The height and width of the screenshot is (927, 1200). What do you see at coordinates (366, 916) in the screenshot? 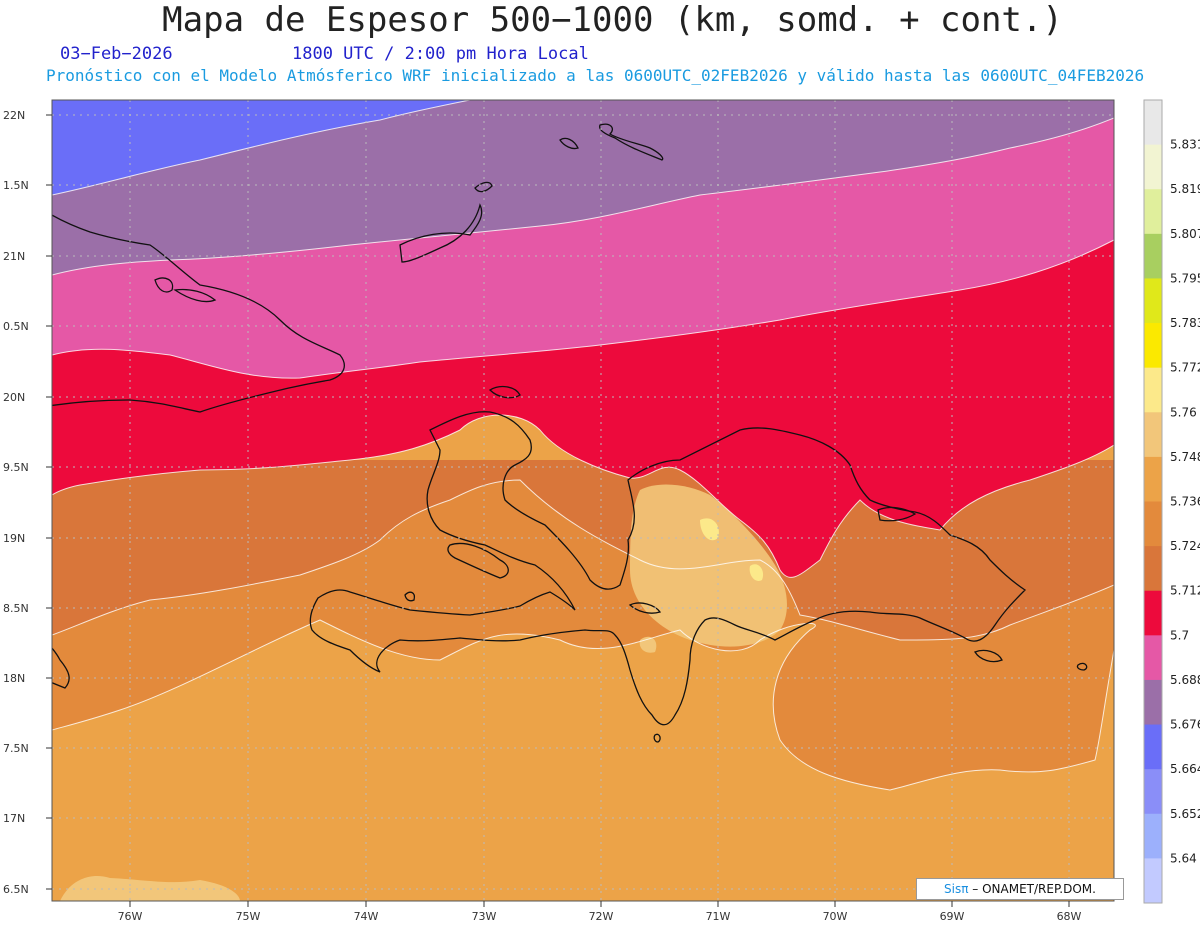
I see `lon-label: 74W` at bounding box center [366, 916].